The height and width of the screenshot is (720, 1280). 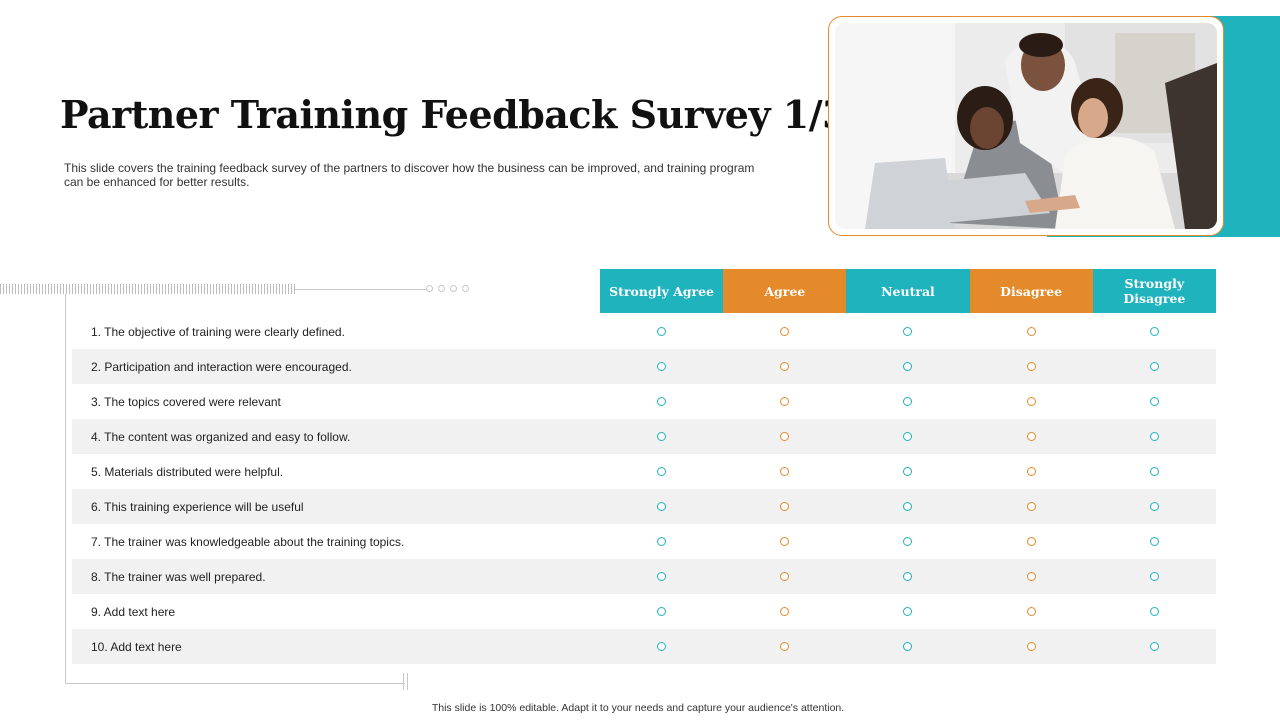 I want to click on photo-frame, so click(x=1026, y=126).